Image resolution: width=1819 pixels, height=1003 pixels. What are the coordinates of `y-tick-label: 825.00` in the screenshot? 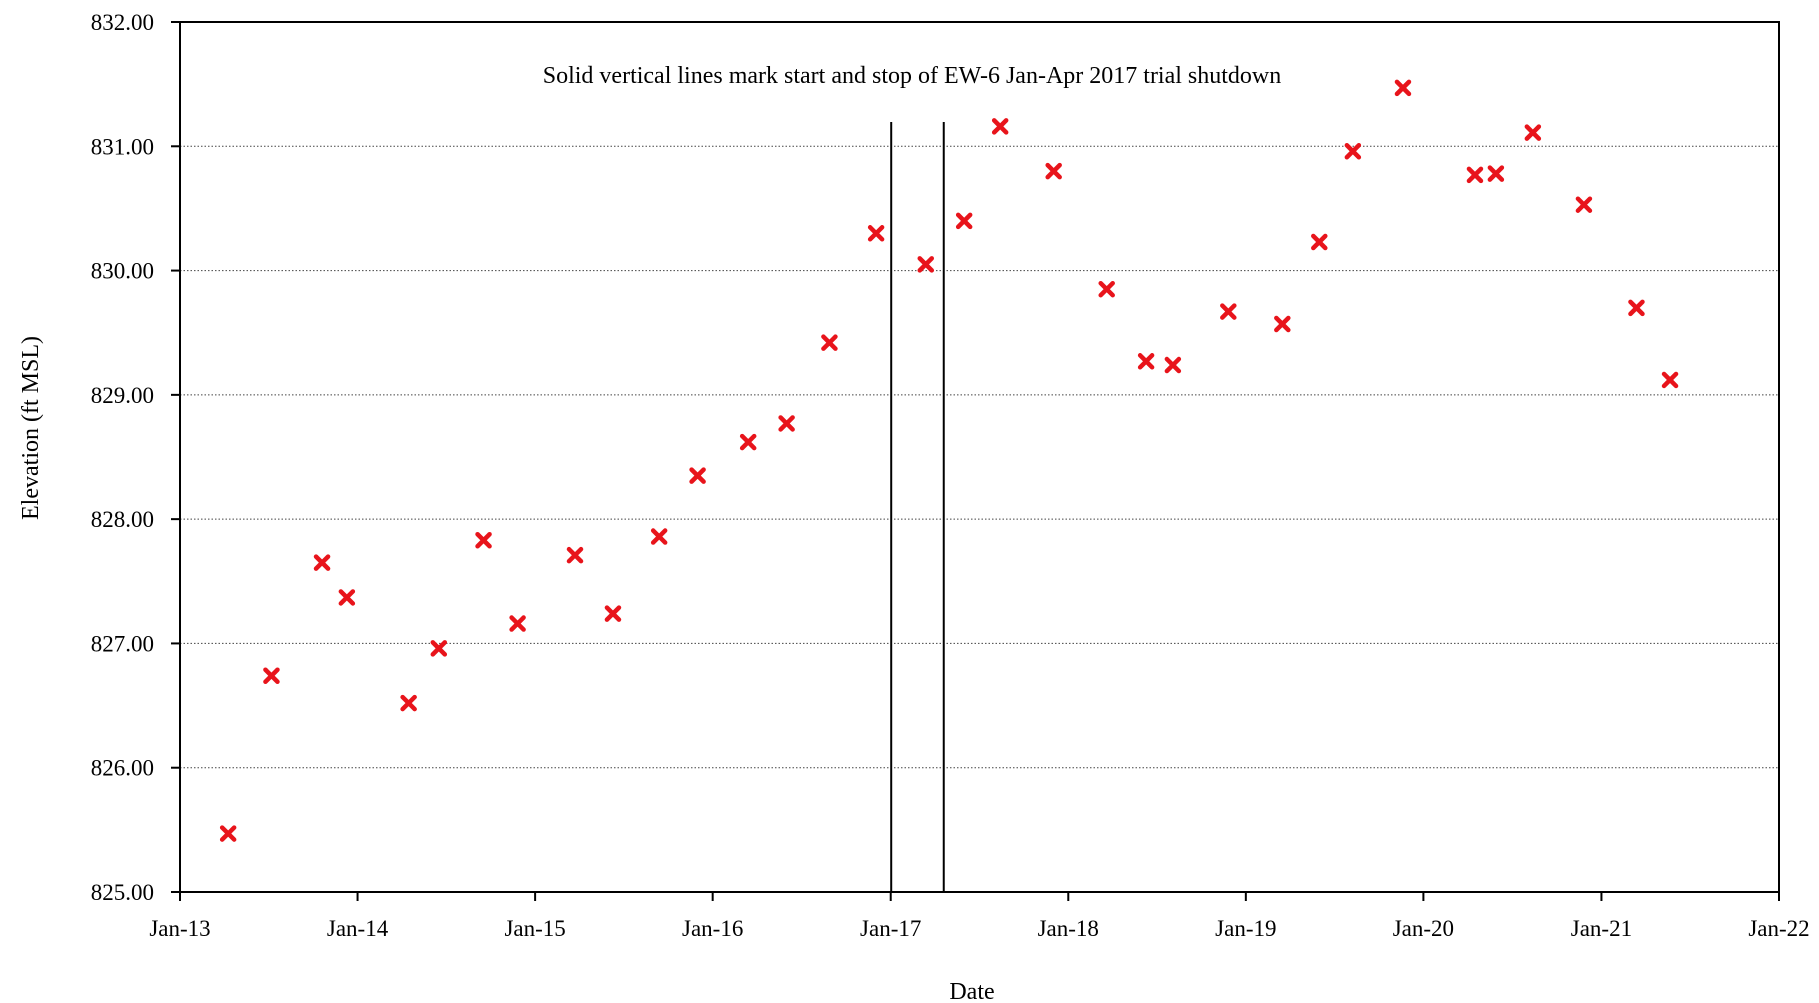 It's located at (122, 892).